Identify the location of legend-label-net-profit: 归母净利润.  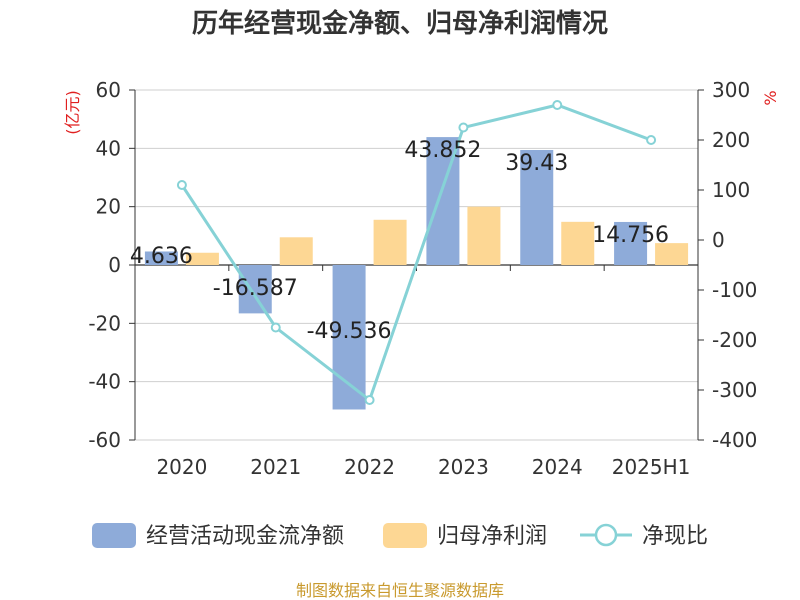
(492, 536).